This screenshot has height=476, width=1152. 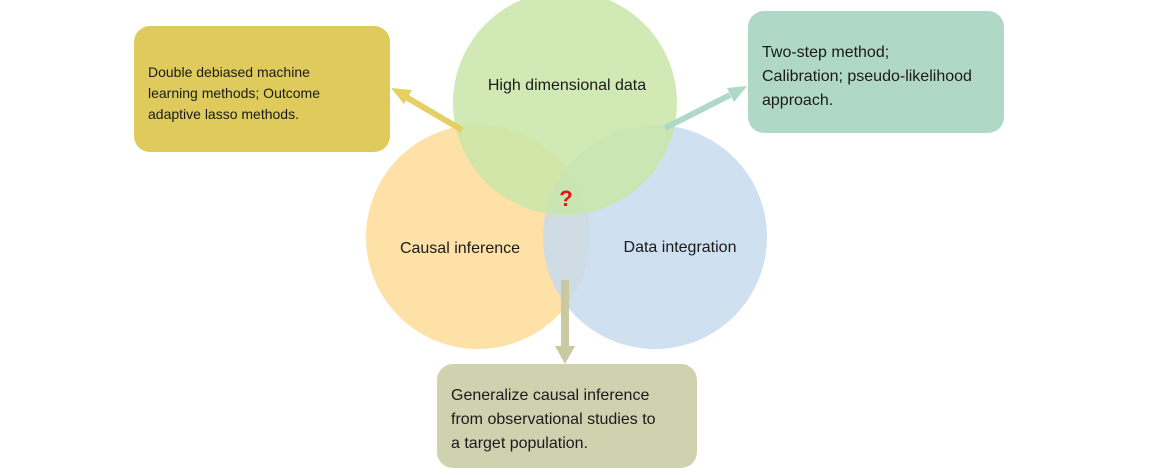 What do you see at coordinates (229, 72) in the screenshot?
I see `ml-methods-line-1: Double debiased machine` at bounding box center [229, 72].